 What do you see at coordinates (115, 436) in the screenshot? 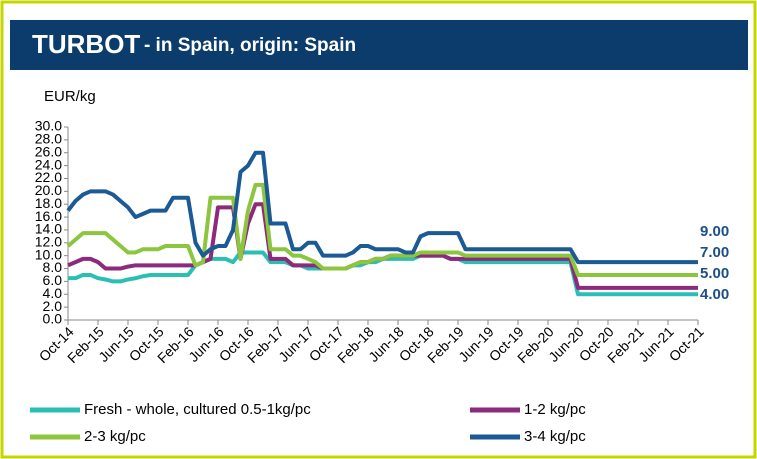
I see `legend-label: 2-3 kg/pc` at bounding box center [115, 436].